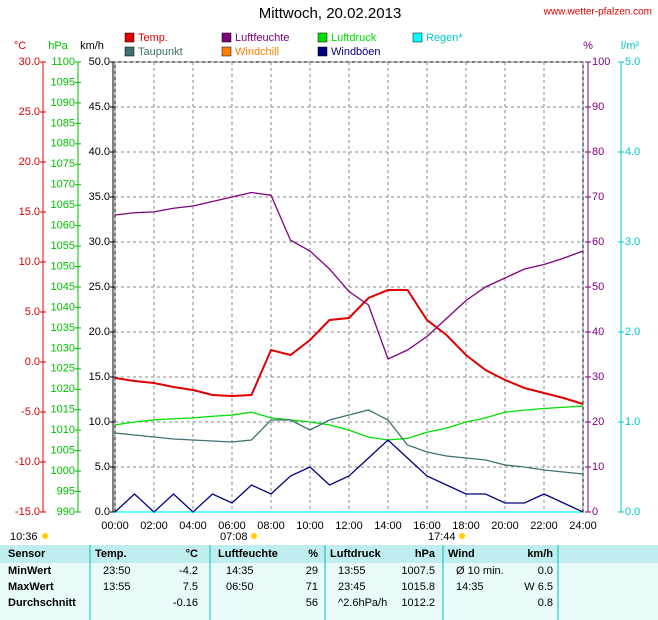 Image resolution: width=658 pixels, height=620 pixels. I want to click on table-header: km/h, so click(540, 554).